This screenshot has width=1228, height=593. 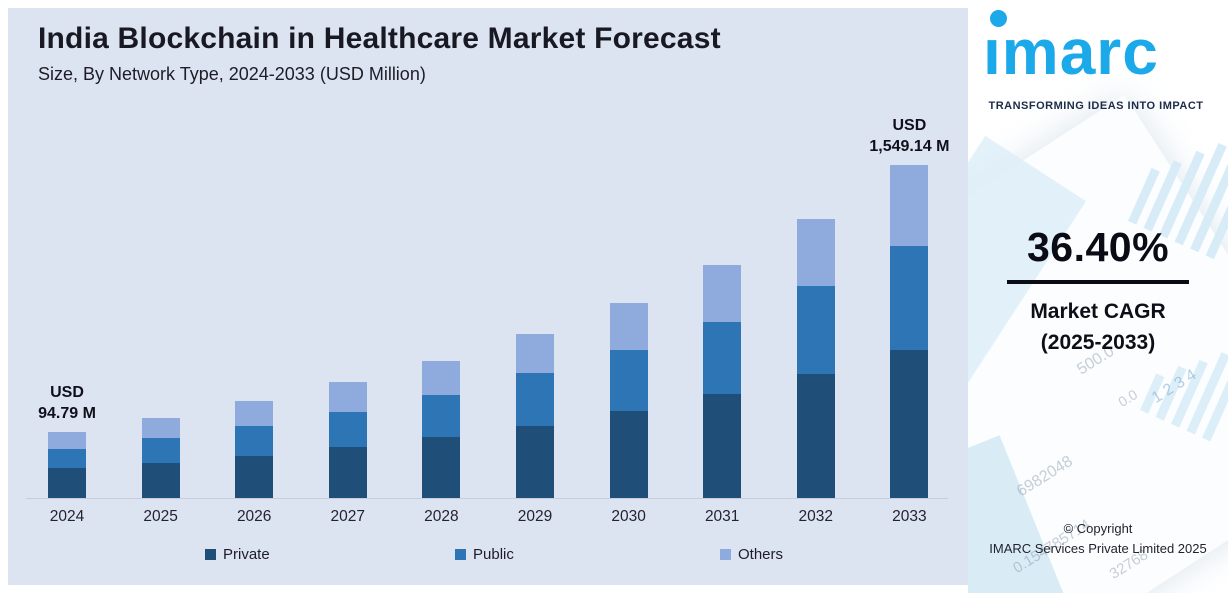 What do you see at coordinates (1098, 311) in the screenshot?
I see `cagr-label-line1: Market CAGR` at bounding box center [1098, 311].